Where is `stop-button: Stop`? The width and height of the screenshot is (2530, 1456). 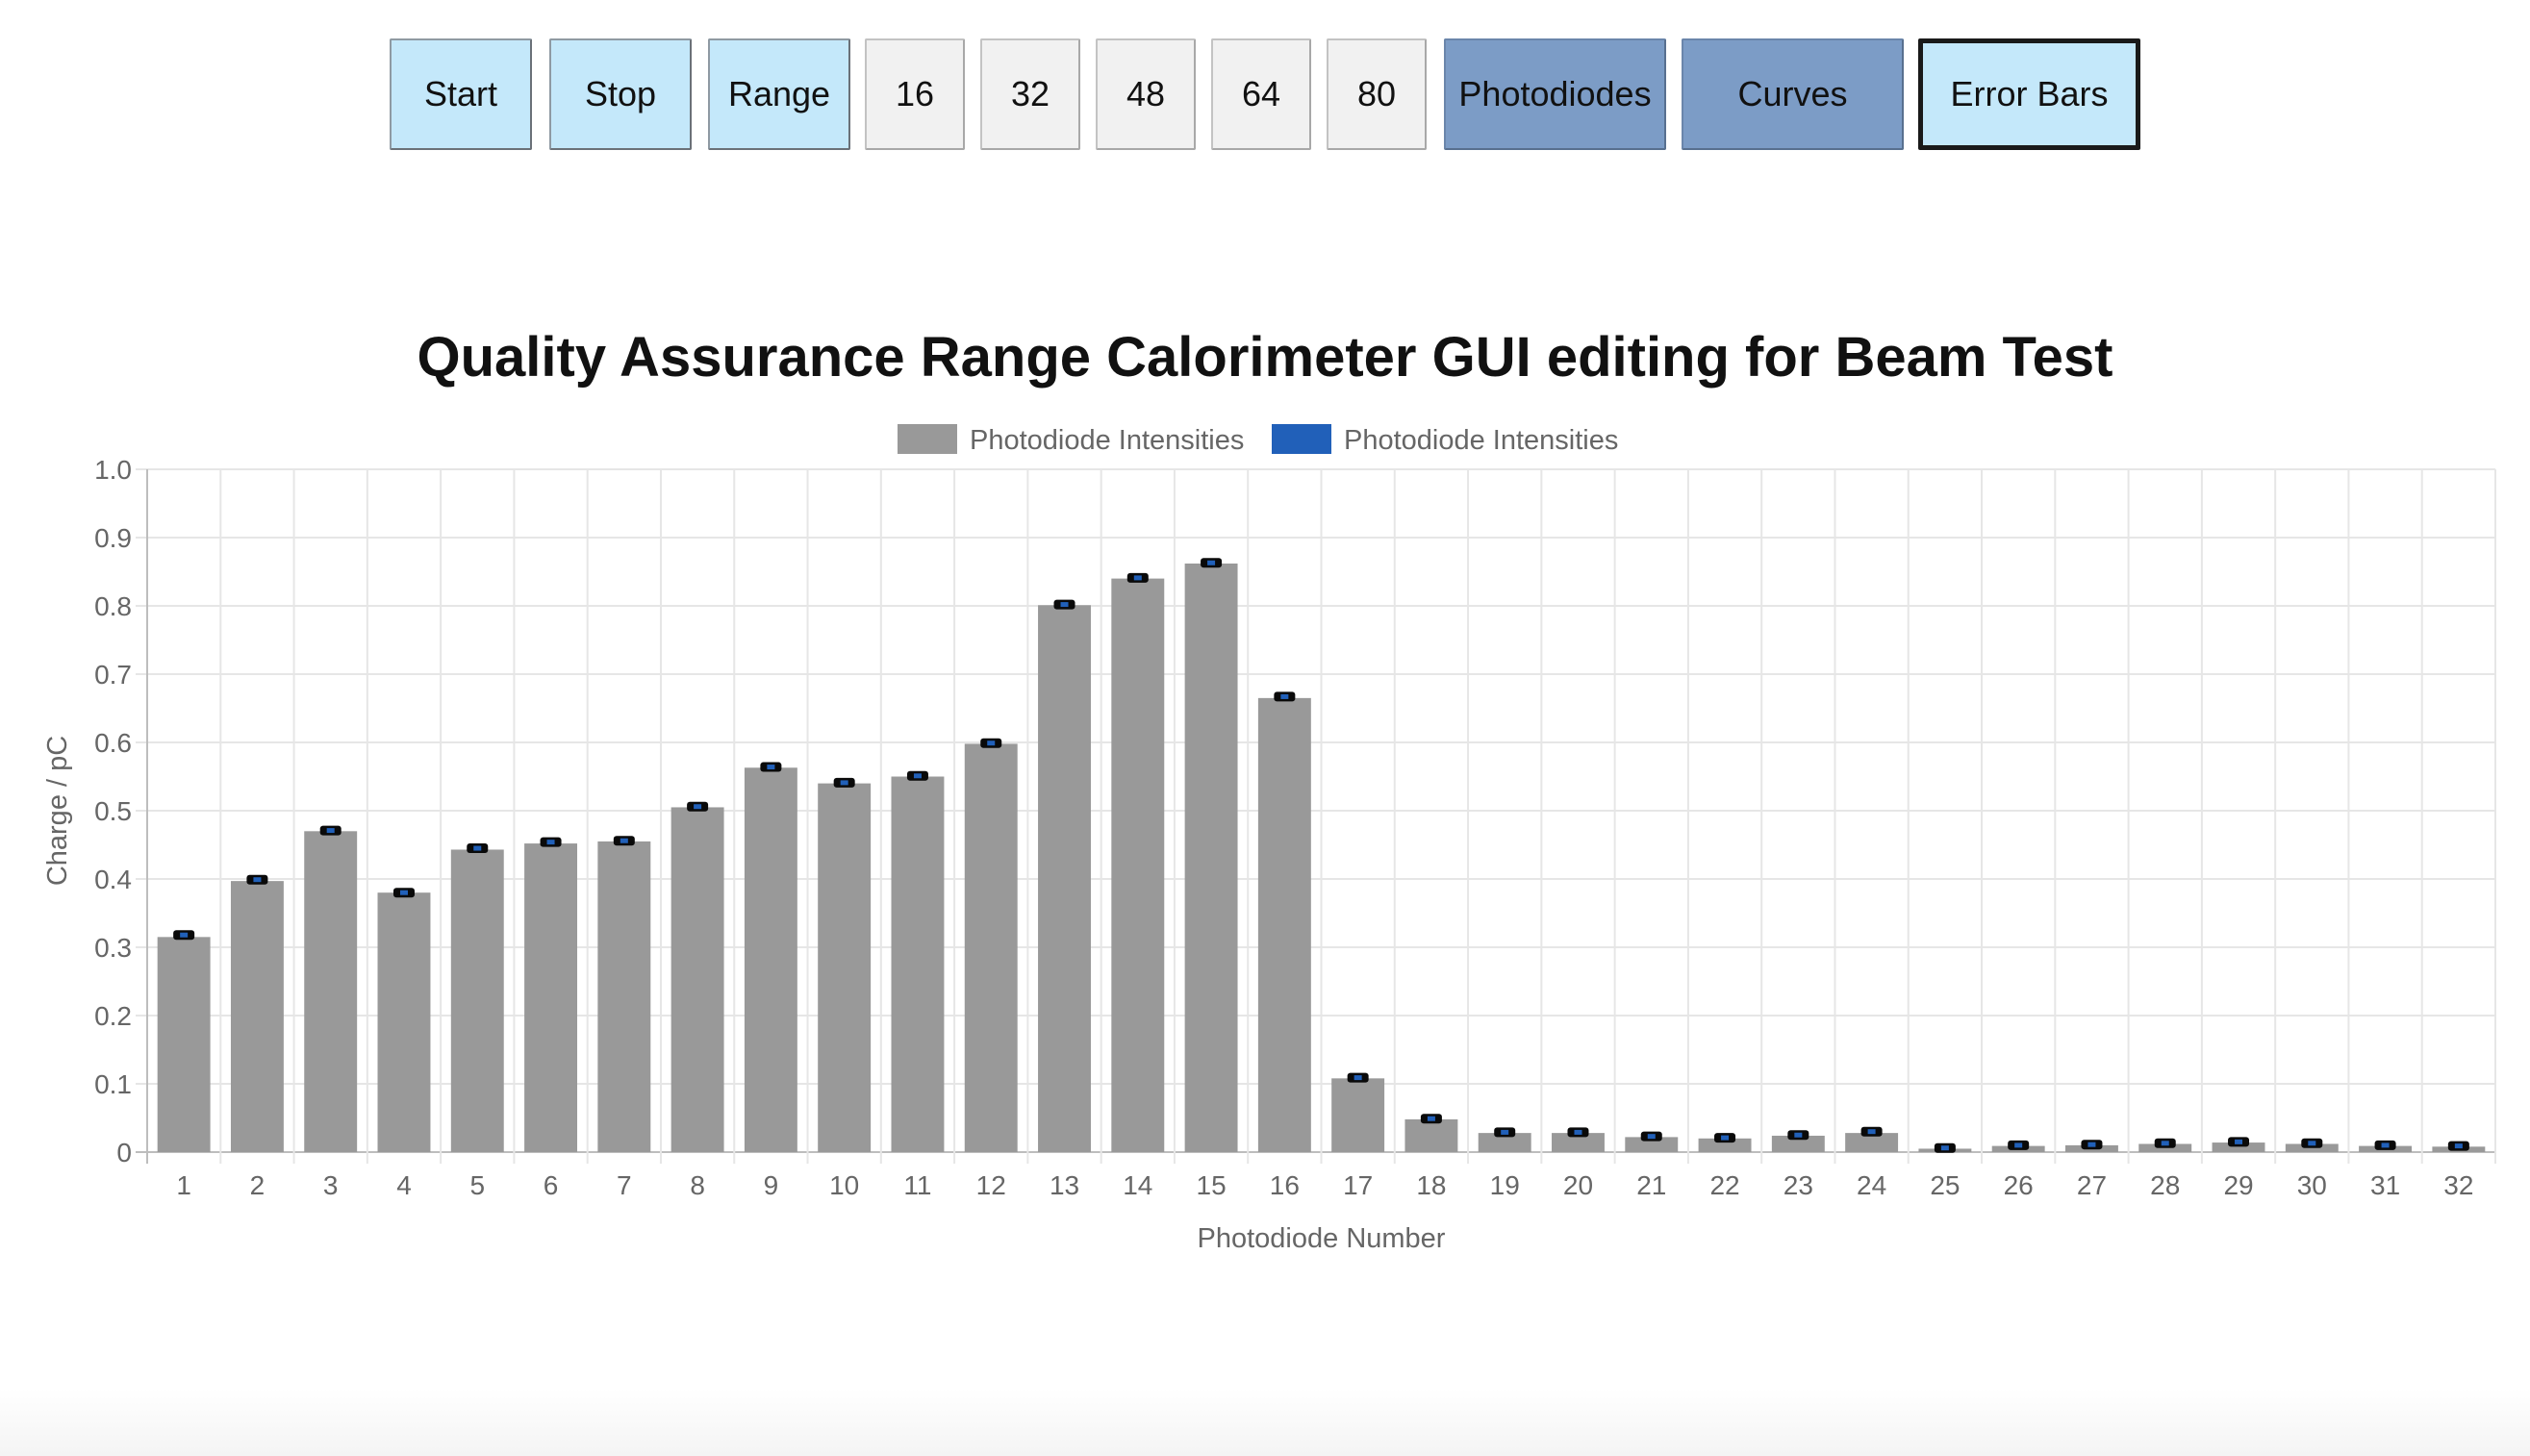 stop-button: Stop is located at coordinates (620, 94).